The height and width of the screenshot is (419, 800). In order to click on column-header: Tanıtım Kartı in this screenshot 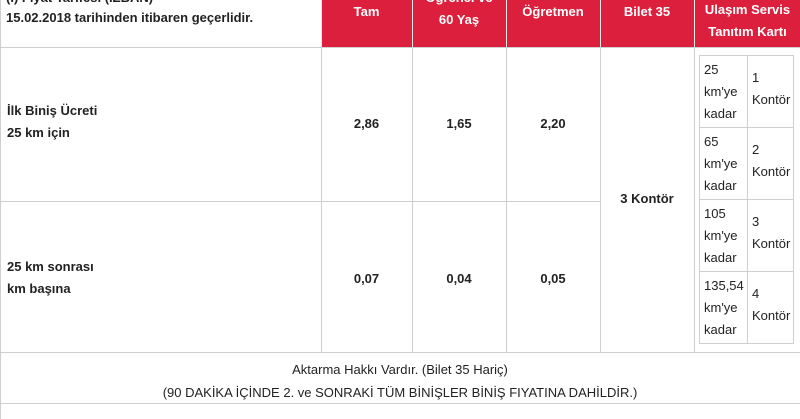, I will do `click(747, 31)`.